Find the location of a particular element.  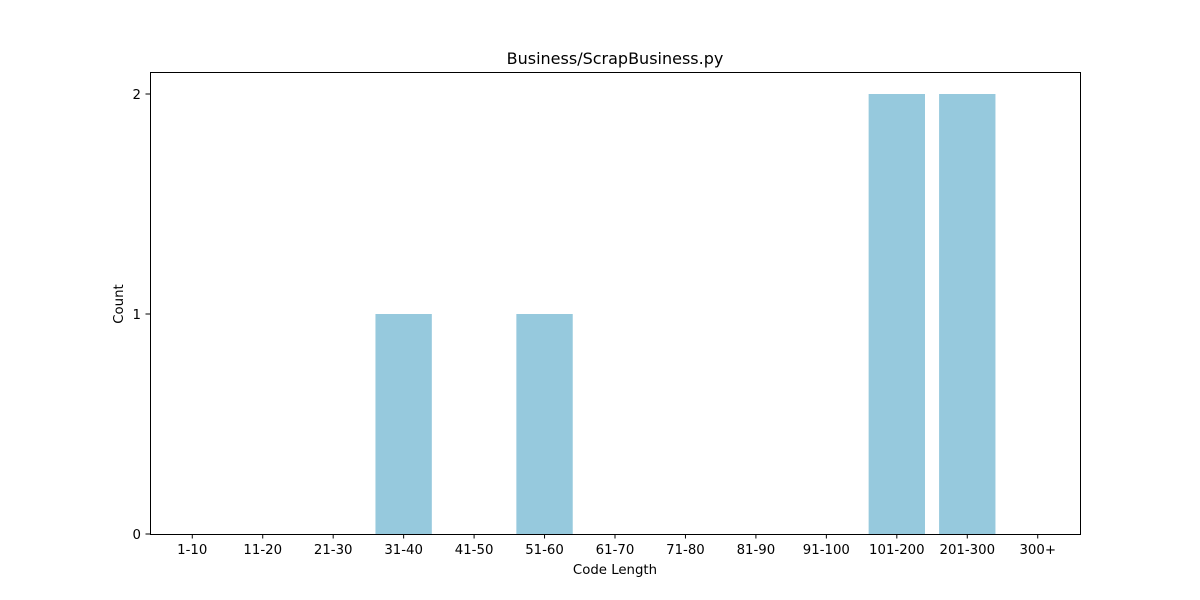

x-tick-label: 201-300 is located at coordinates (967, 550).